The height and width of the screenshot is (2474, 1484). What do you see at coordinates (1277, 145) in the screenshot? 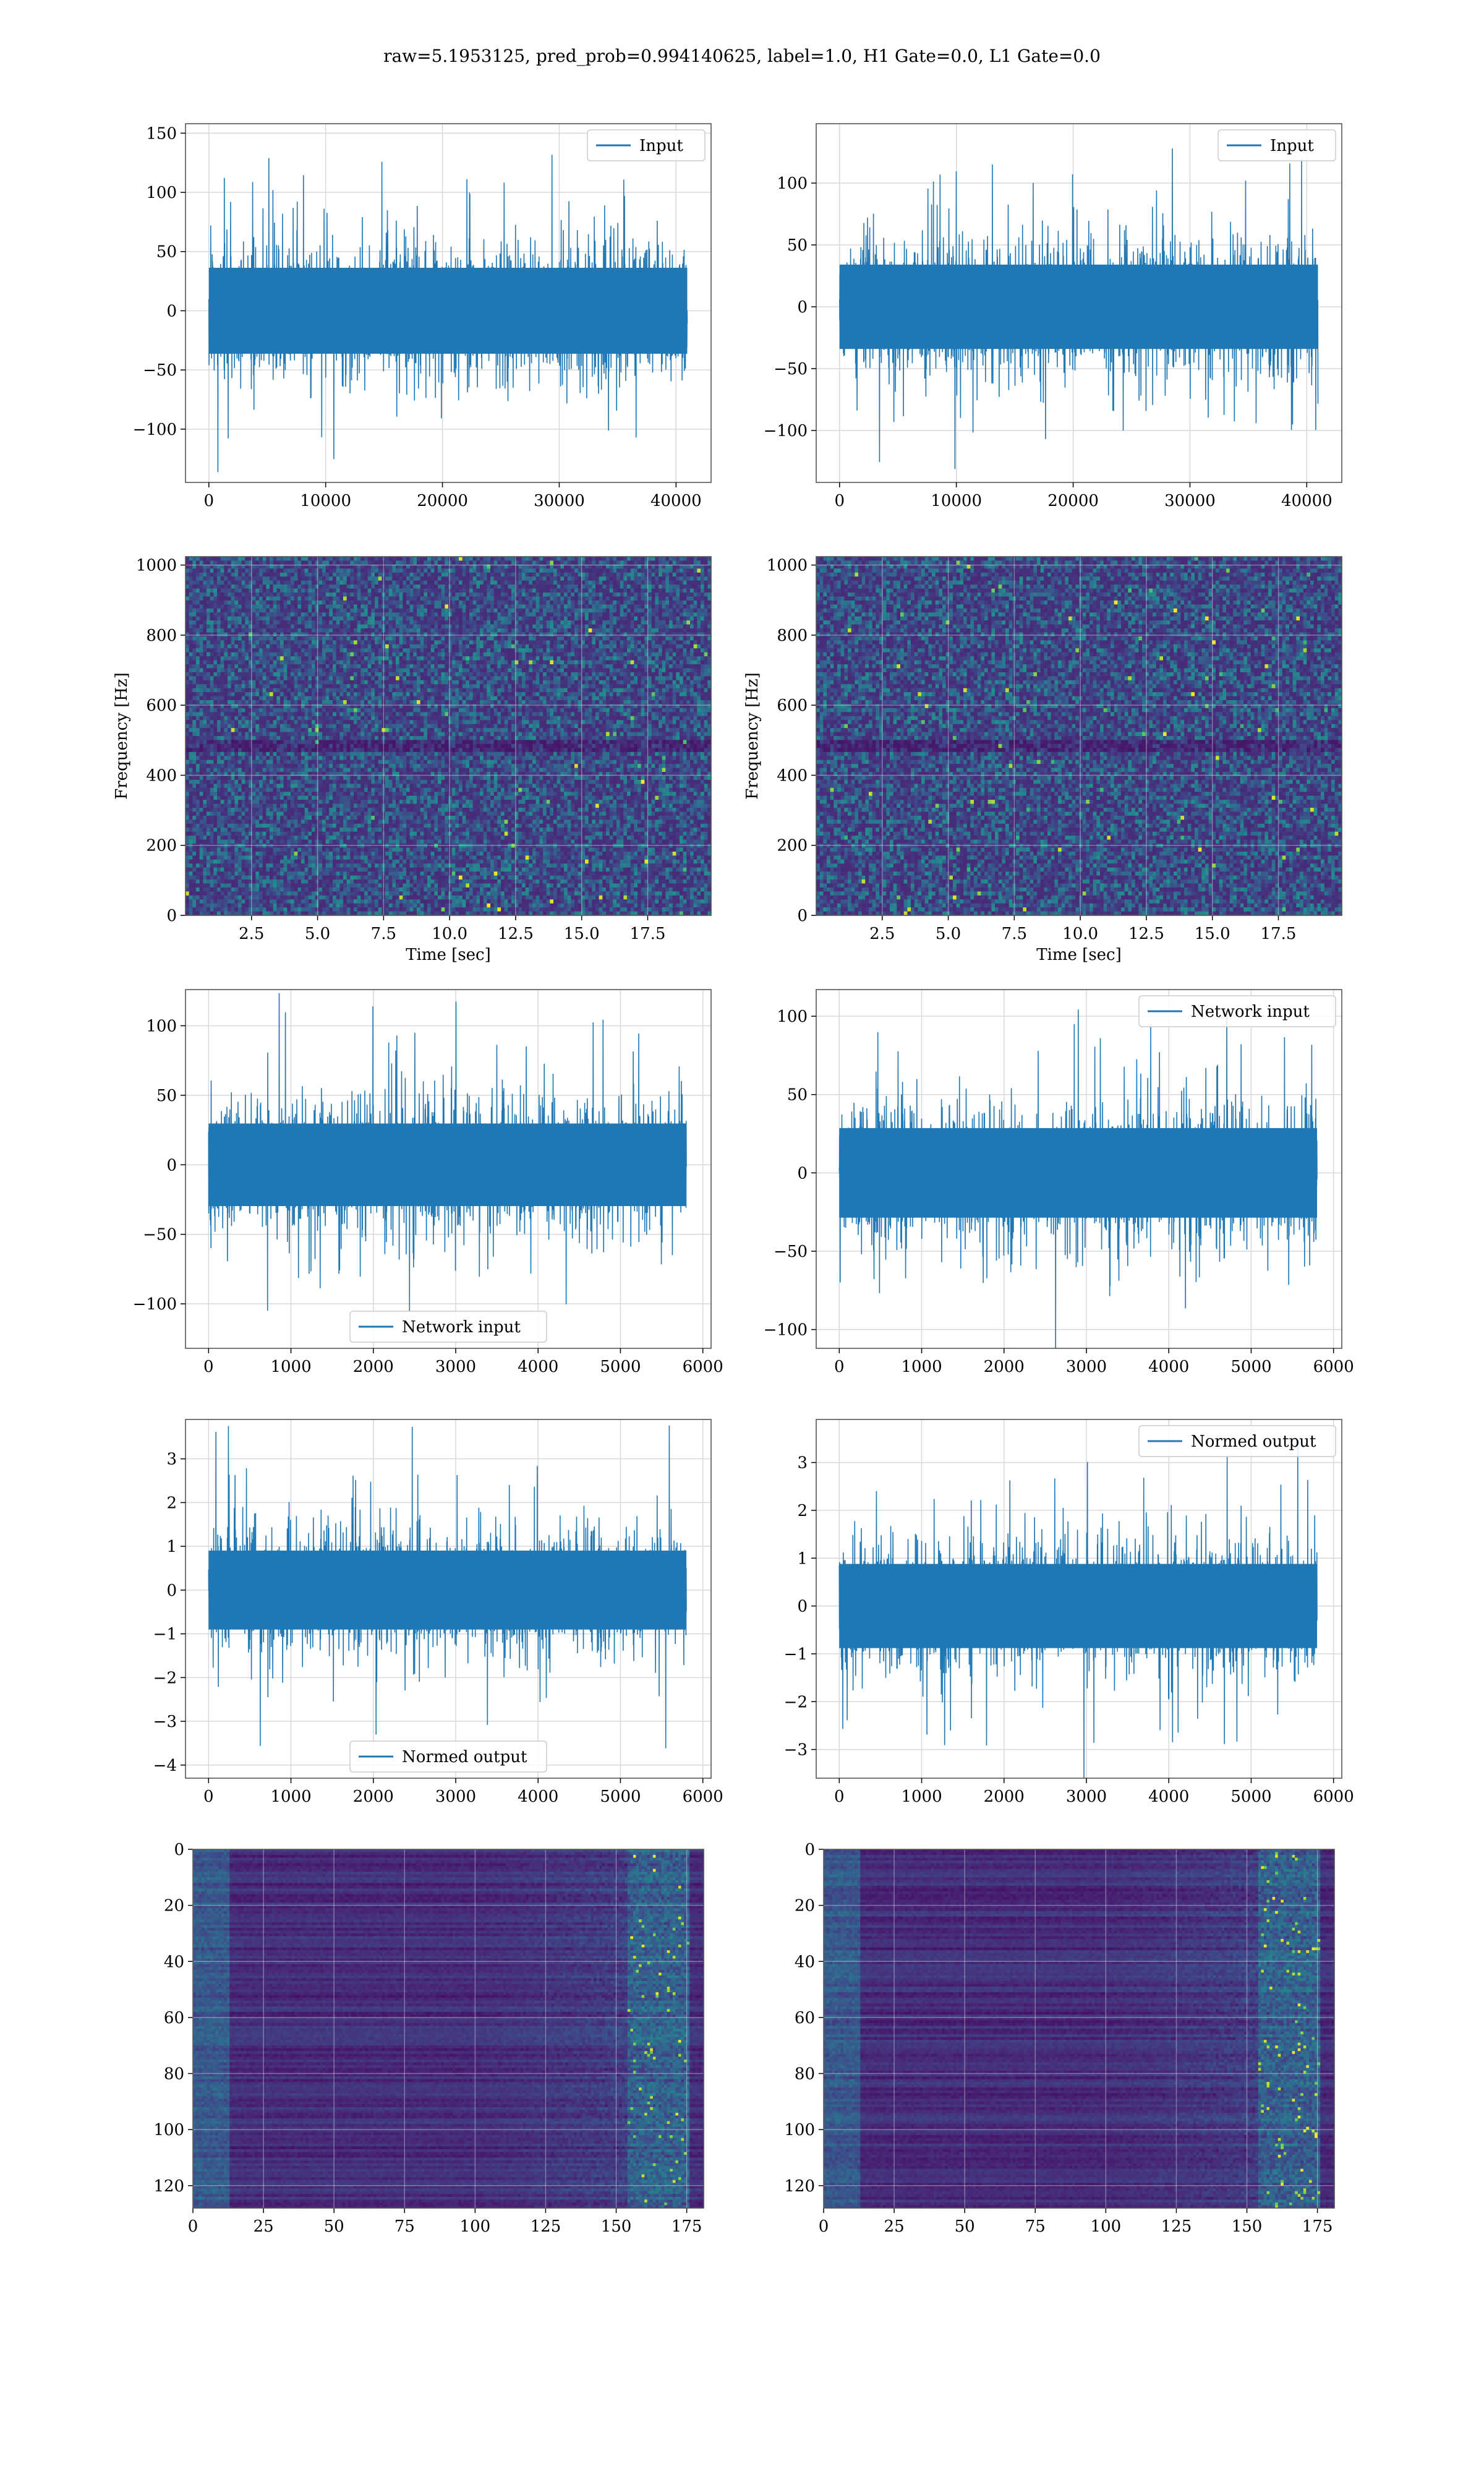
I see `l1-input-legend: Input` at bounding box center [1277, 145].